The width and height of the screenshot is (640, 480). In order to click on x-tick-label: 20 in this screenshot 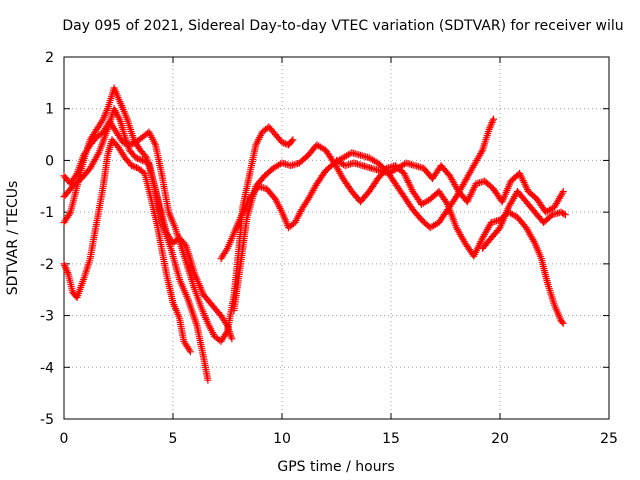, I will do `click(500, 439)`.